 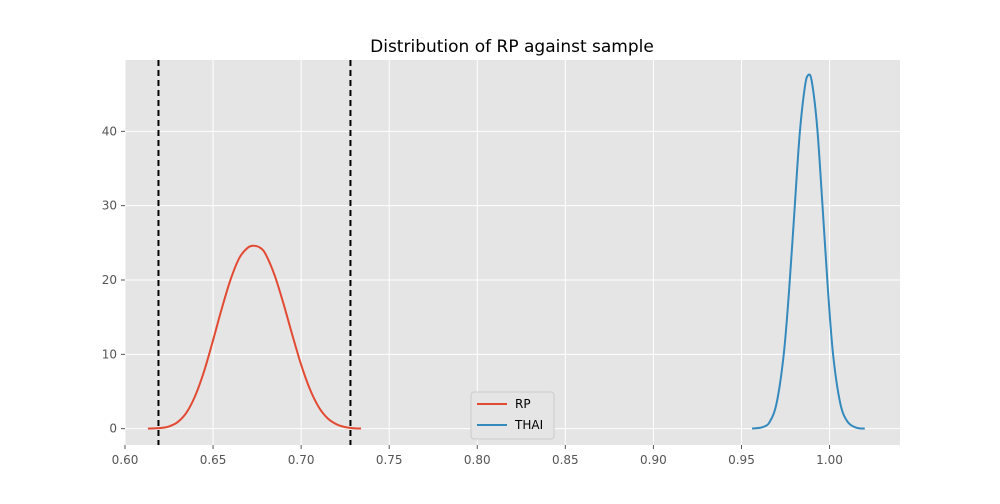 What do you see at coordinates (109, 131) in the screenshot?
I see `y-tick-label: 40` at bounding box center [109, 131].